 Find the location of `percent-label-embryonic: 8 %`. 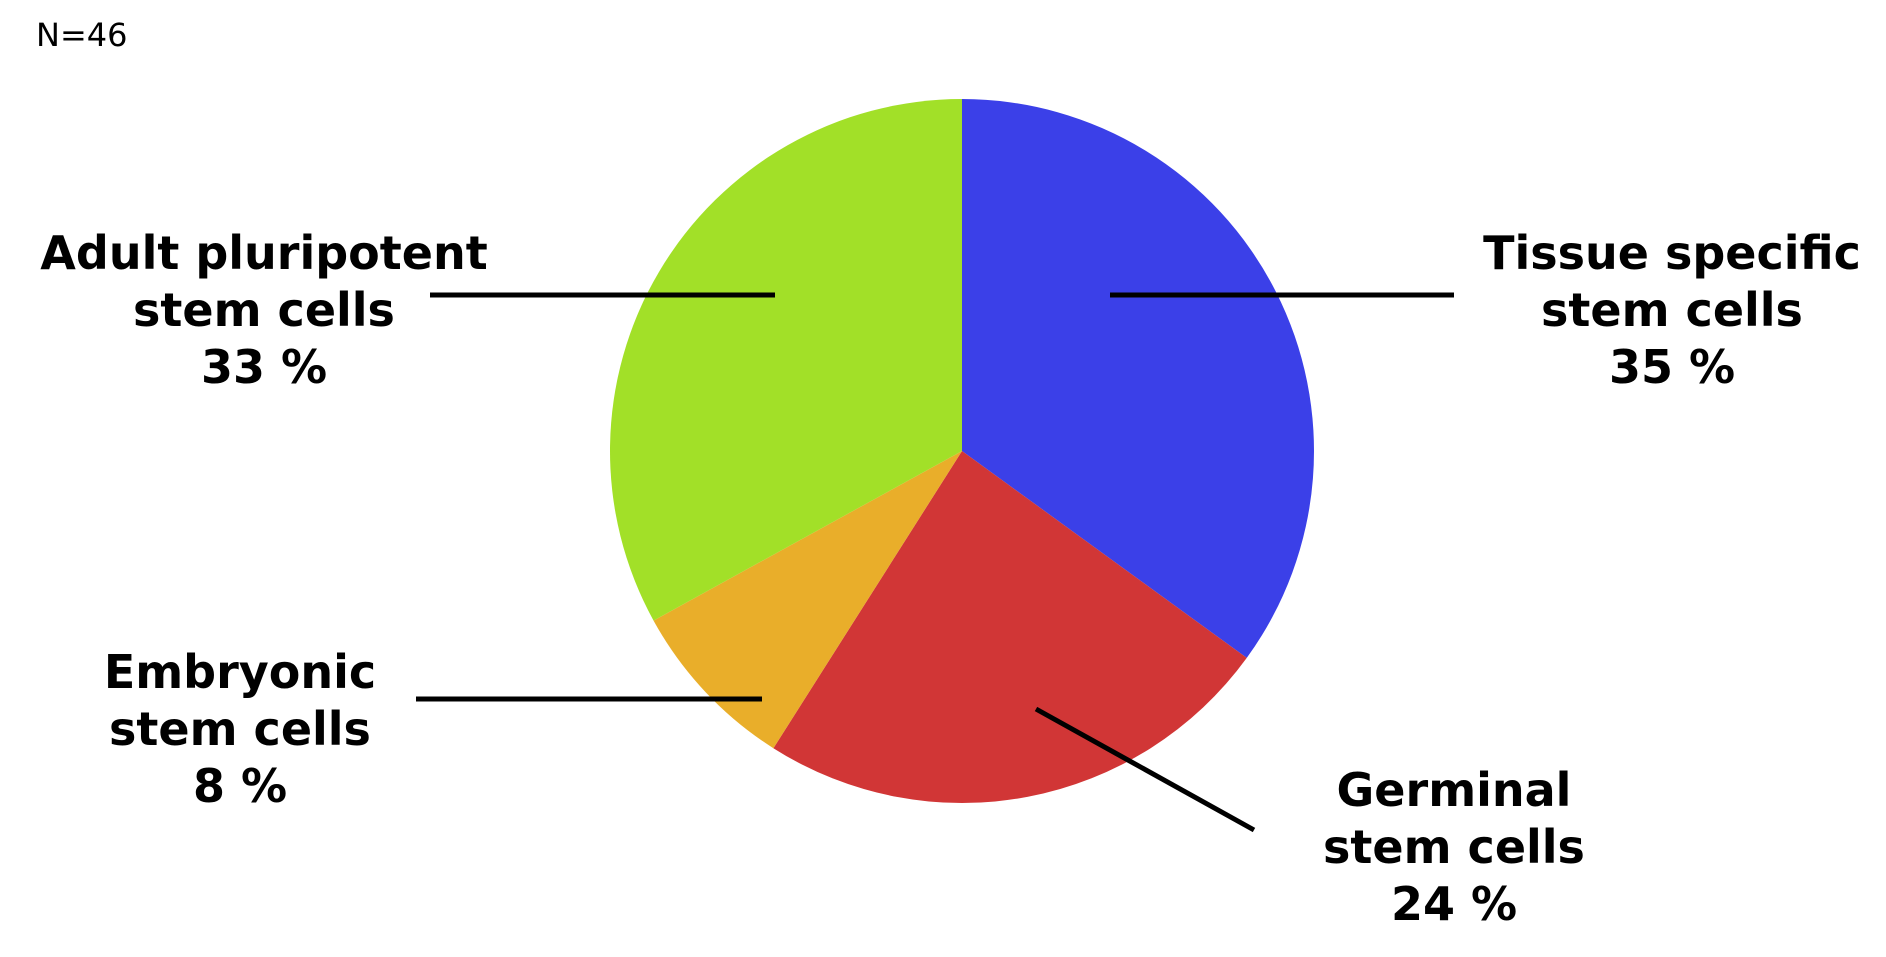

percent-label-embryonic: 8 % is located at coordinates (240, 786).